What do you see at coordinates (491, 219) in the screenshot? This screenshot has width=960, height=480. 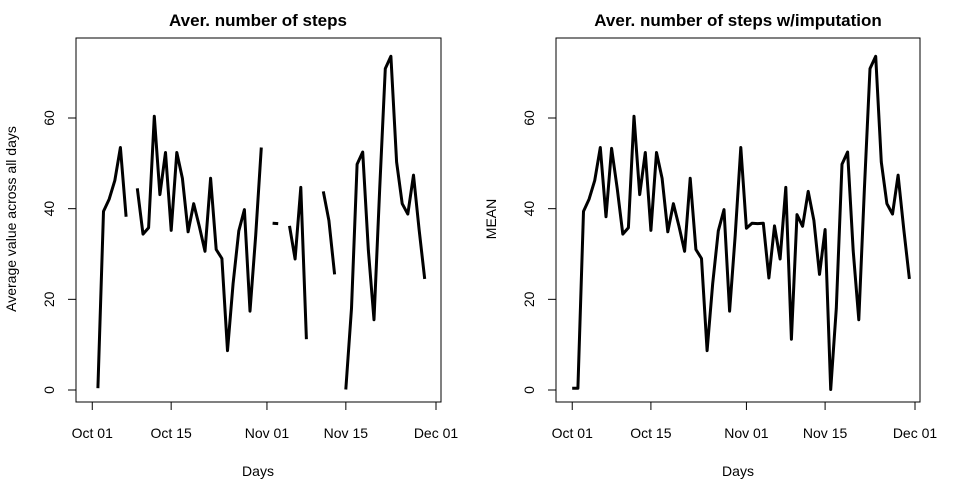 I see `y-axis-label: MEAN` at bounding box center [491, 219].